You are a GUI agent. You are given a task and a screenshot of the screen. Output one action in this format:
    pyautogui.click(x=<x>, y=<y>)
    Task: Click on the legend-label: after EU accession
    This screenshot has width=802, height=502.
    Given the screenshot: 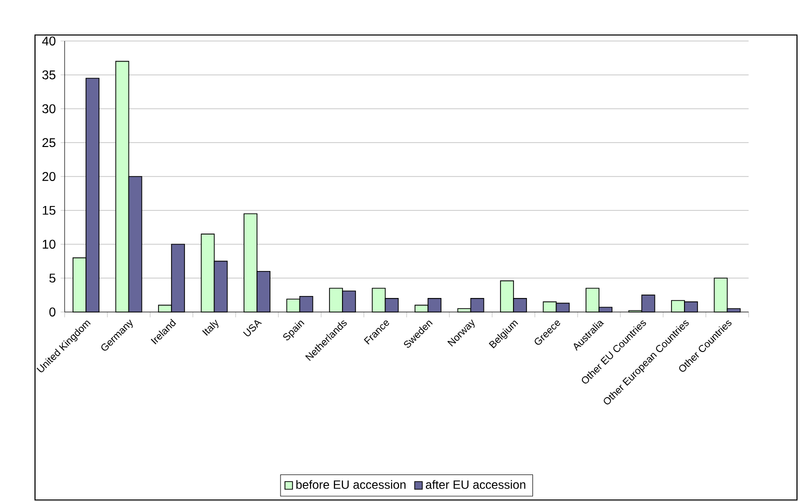 What is the action you would take?
    pyautogui.click(x=476, y=484)
    